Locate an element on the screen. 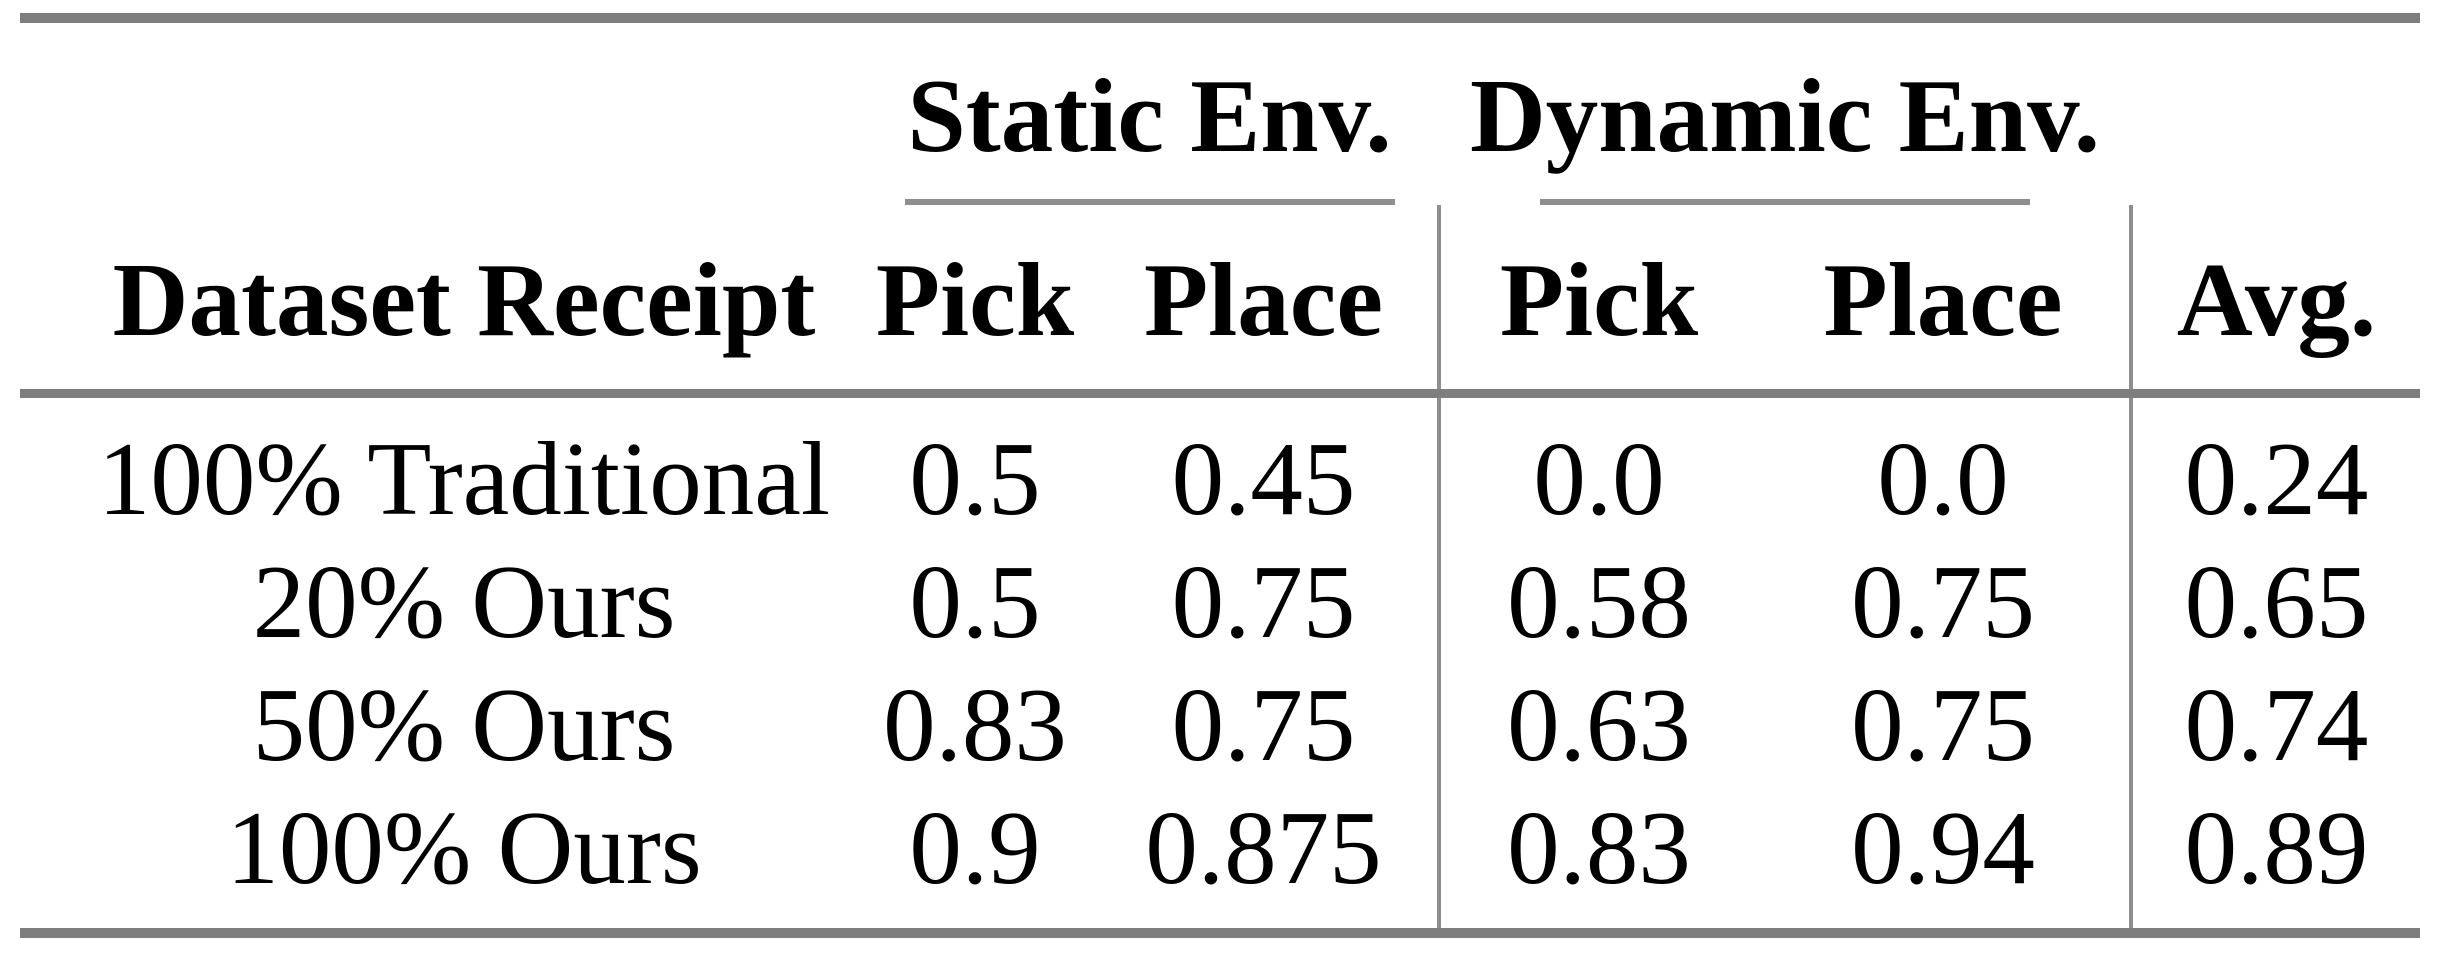 The height and width of the screenshot is (966, 2440). table-row: 50% Ours 0.83 0.75 0.63 0.75 0.74 is located at coordinates (1220, 720).